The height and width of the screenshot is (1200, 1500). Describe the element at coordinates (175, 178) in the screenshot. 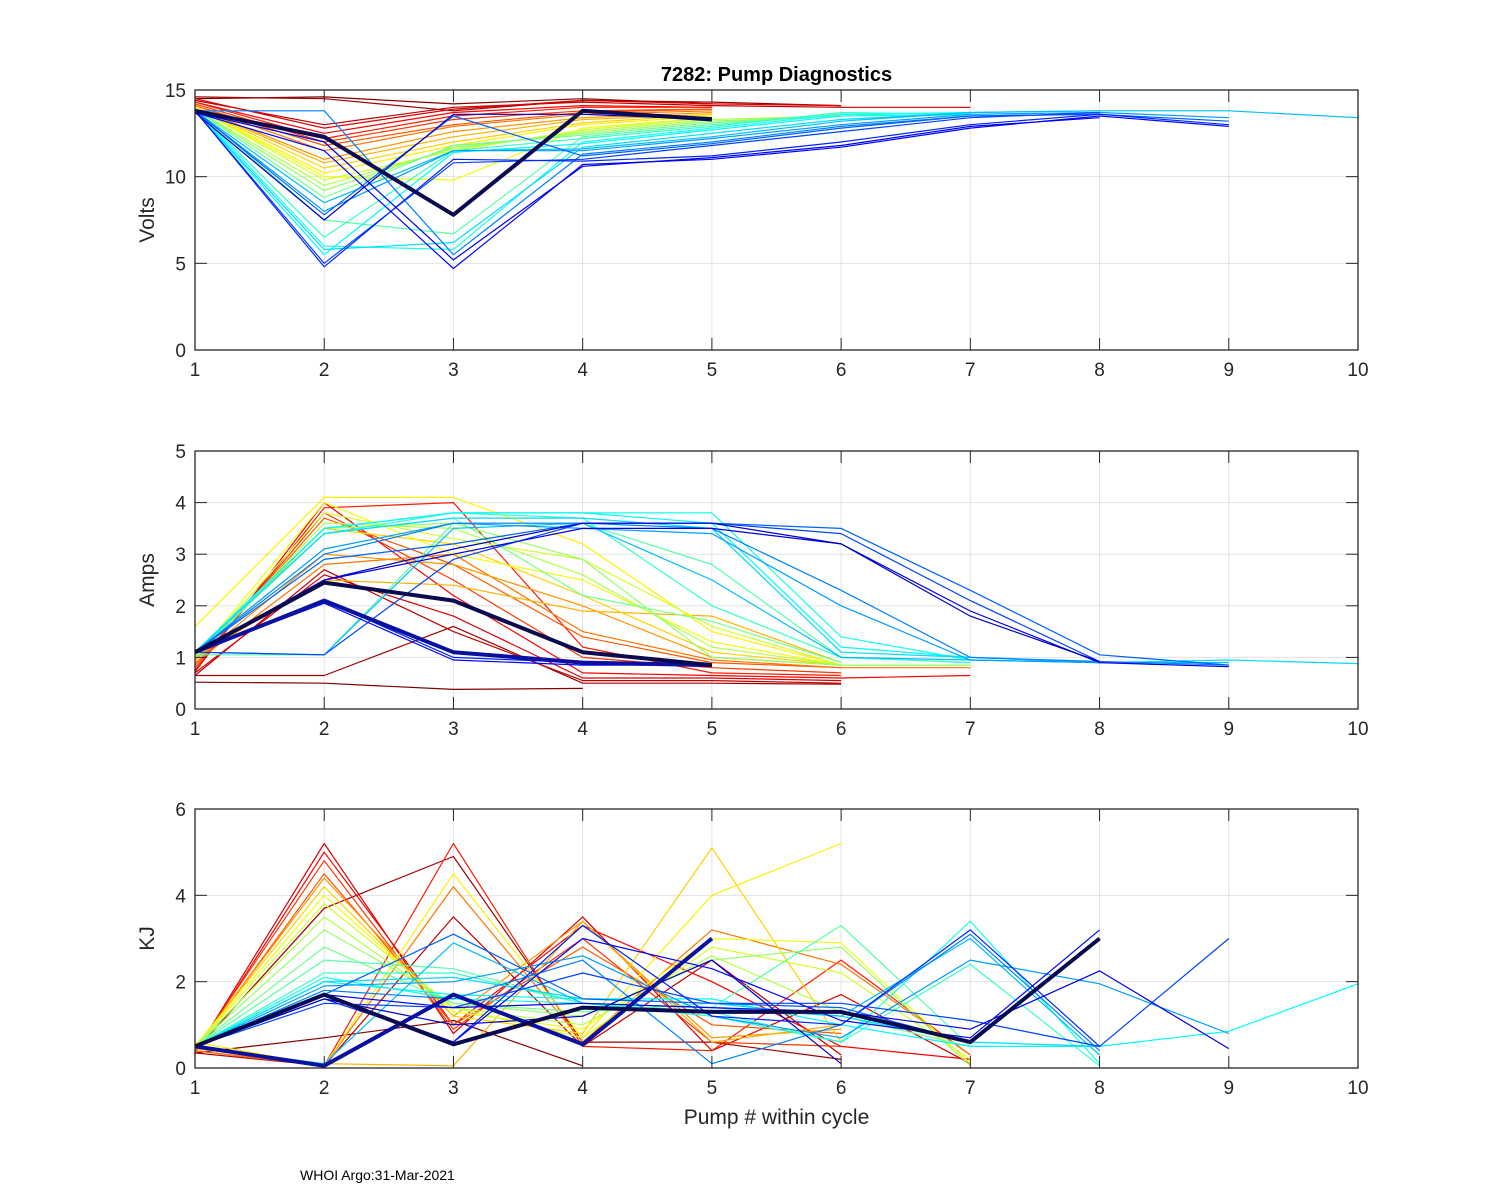

I see `y-tick-label: 10` at that location.